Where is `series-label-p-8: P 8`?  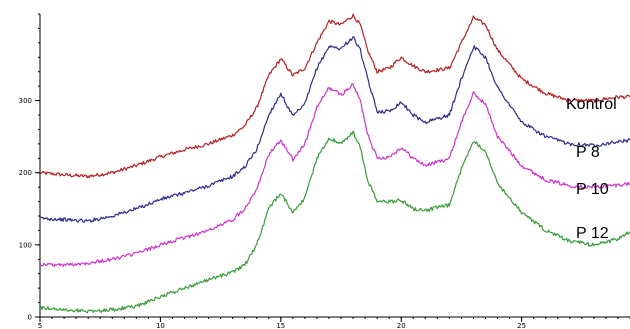 series-label-p-8: P 8 is located at coordinates (588, 152).